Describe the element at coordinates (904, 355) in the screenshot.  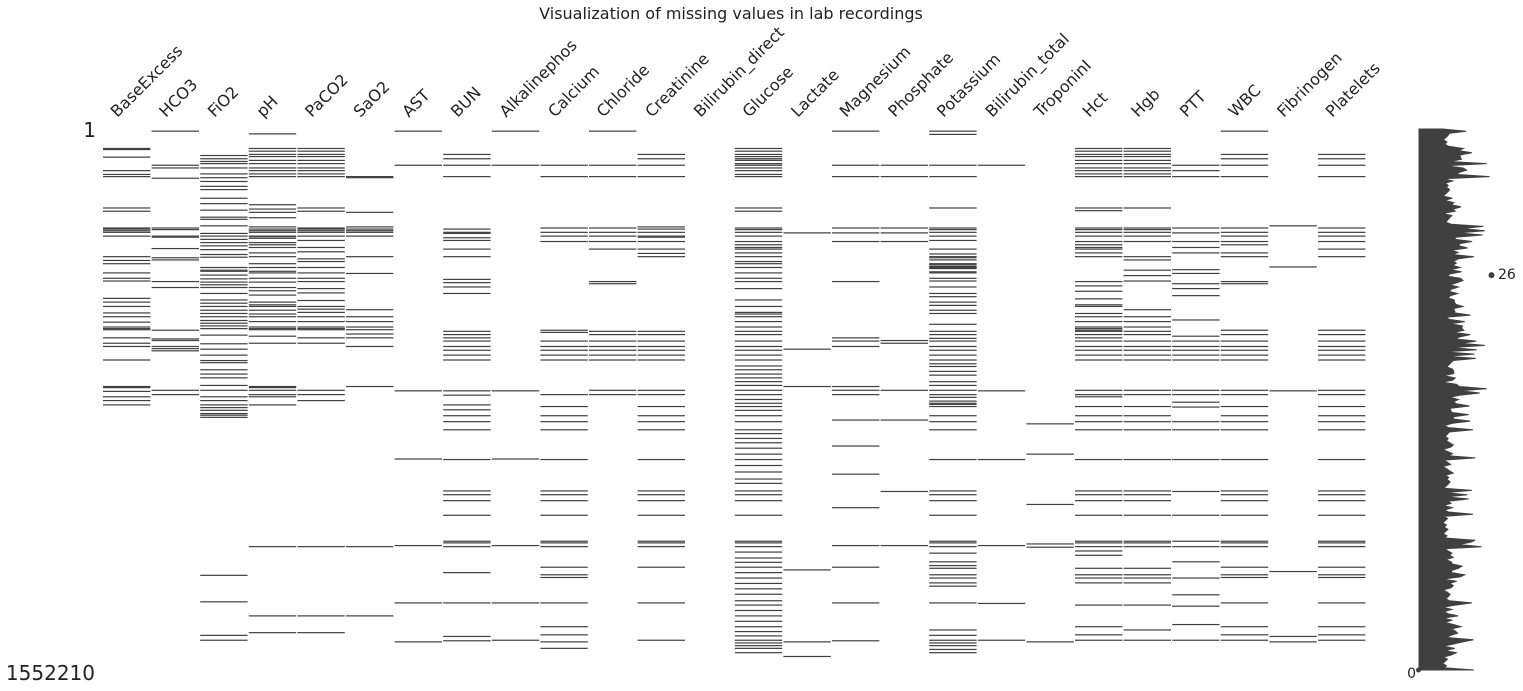
I see `column-phosphate` at that location.